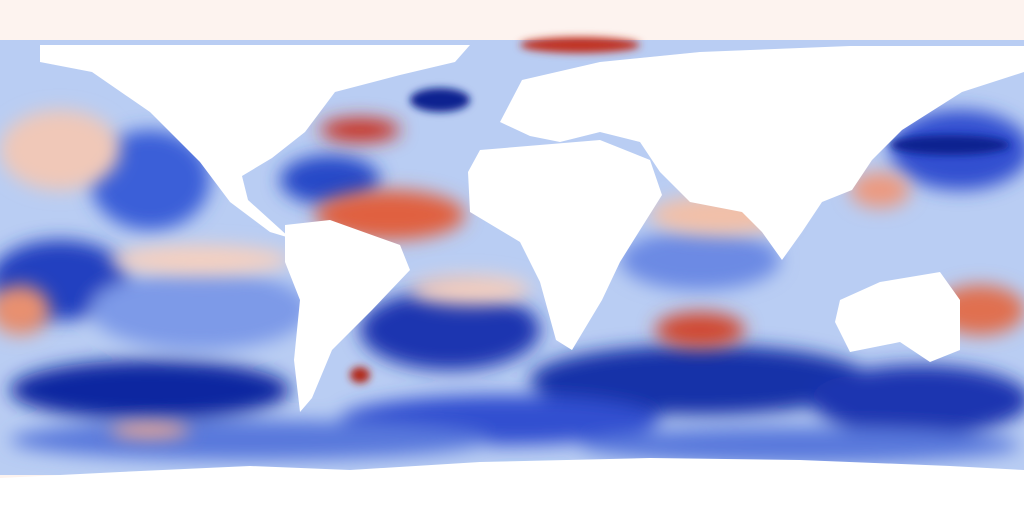 This screenshot has height=512, width=1024. I want to click on south-america, so click(347, 316).